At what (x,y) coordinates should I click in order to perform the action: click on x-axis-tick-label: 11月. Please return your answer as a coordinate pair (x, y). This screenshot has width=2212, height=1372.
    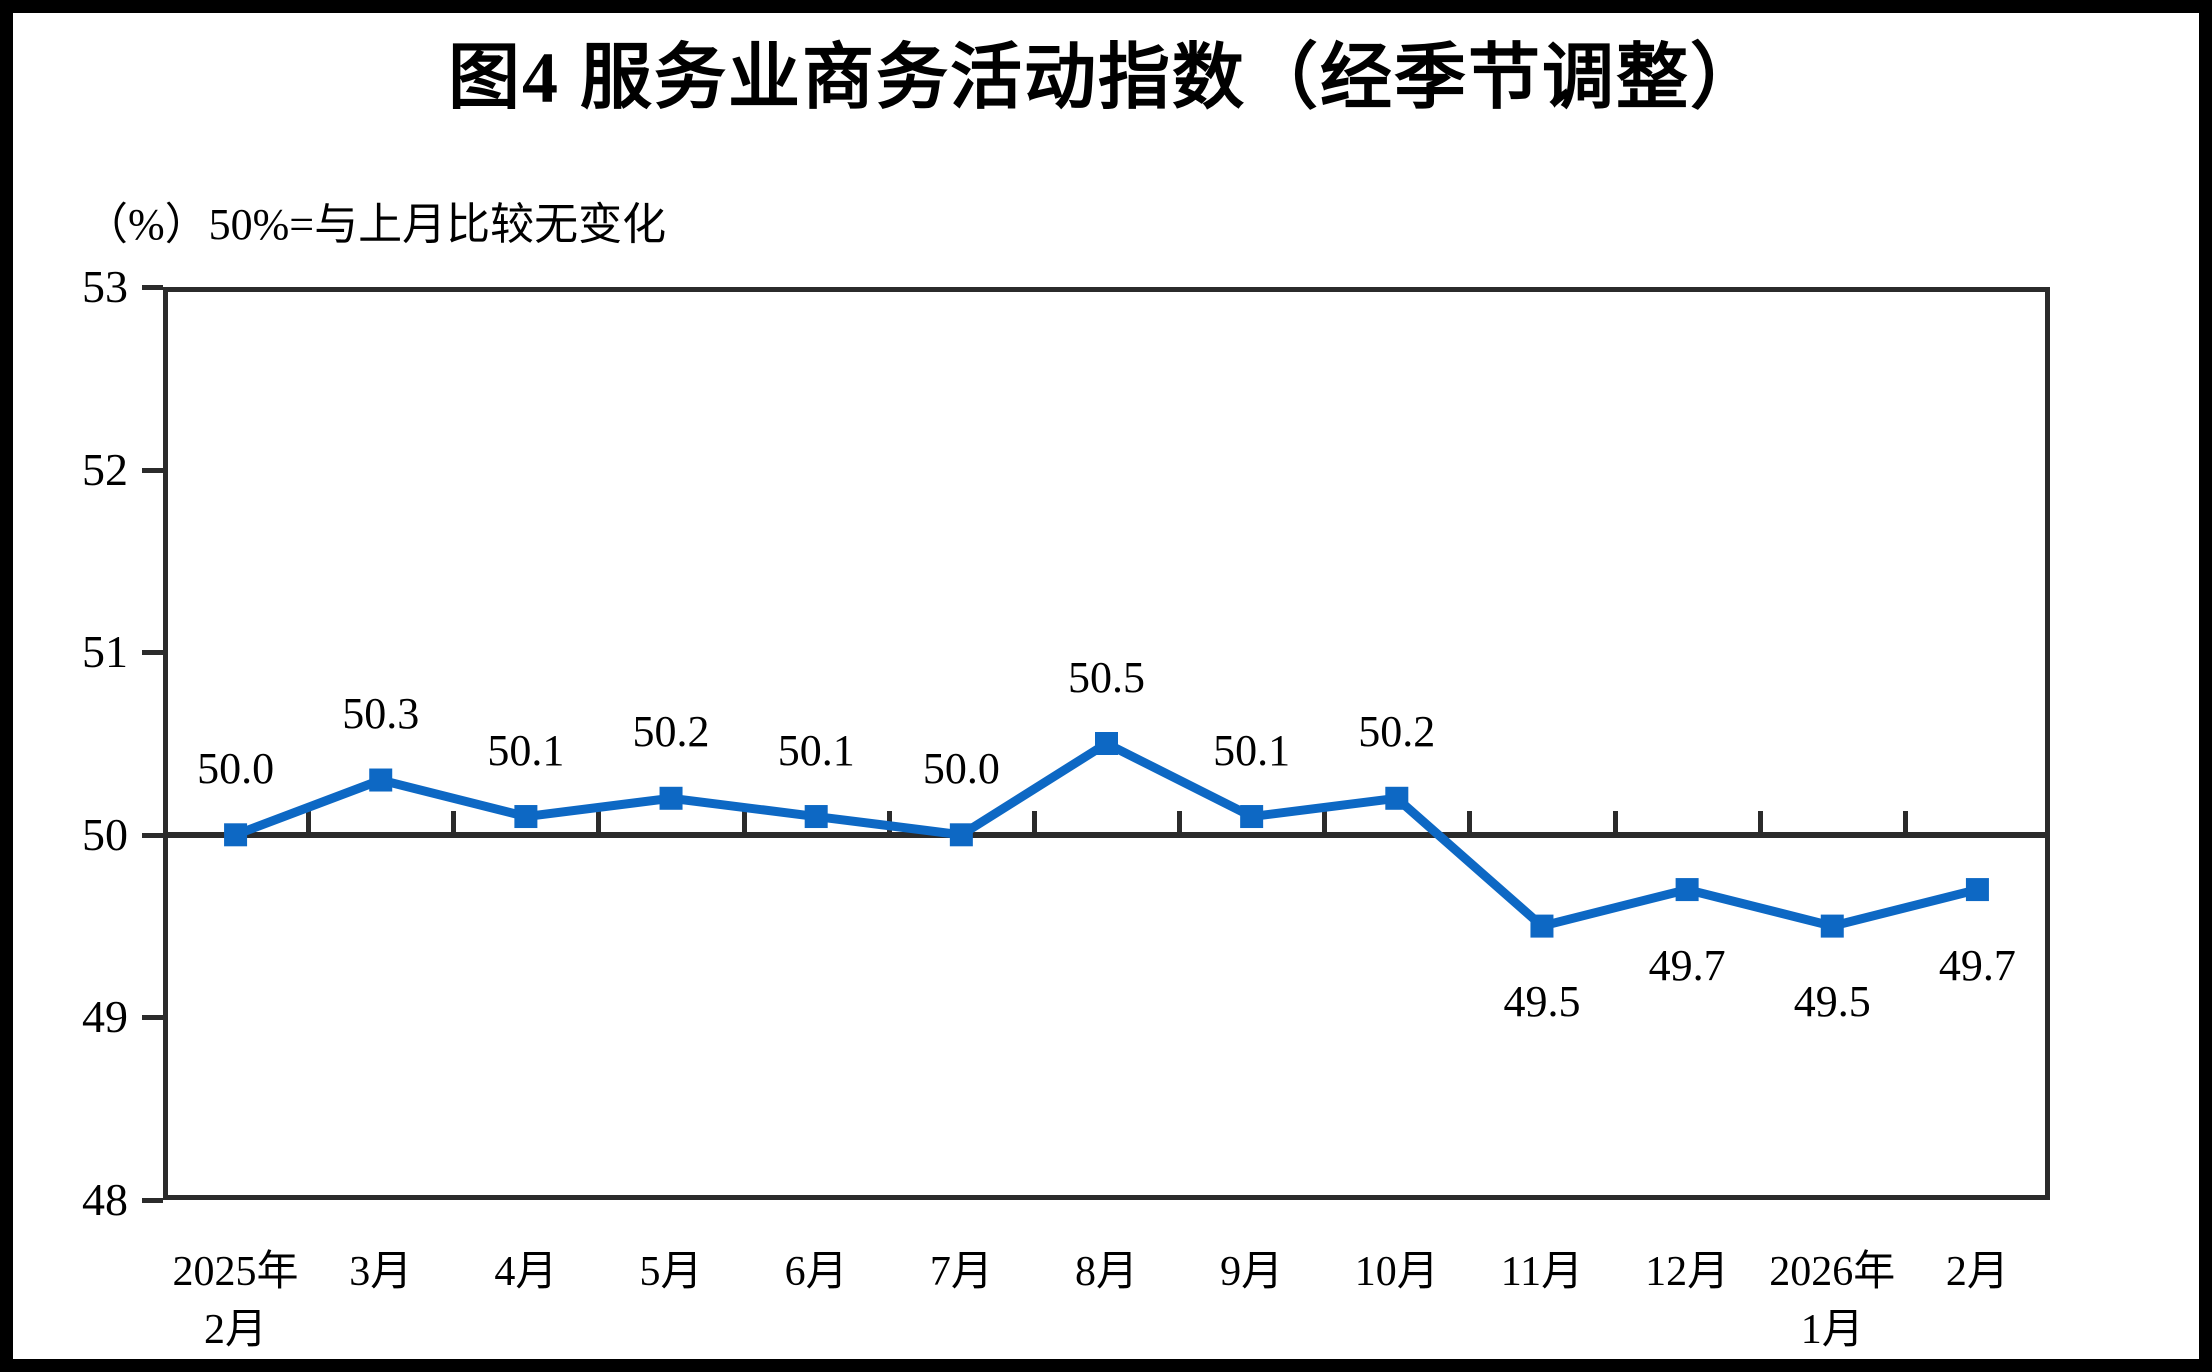
    Looking at the image, I should click on (1542, 1272).